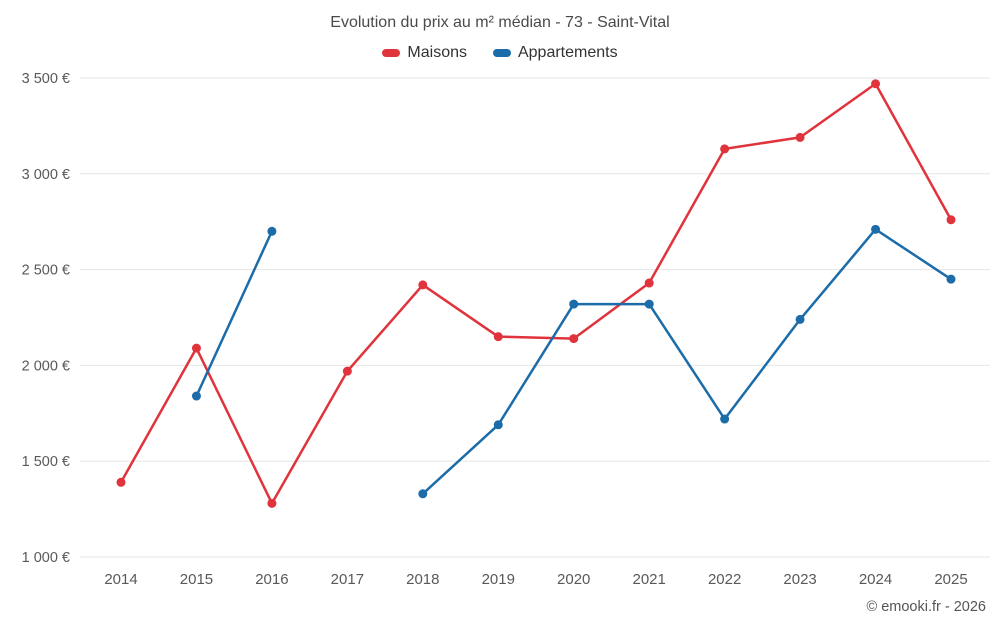 The height and width of the screenshot is (625, 1000). Describe the element at coordinates (46, 175) in the screenshot. I see `y-axis-label: 3 000 €` at that location.